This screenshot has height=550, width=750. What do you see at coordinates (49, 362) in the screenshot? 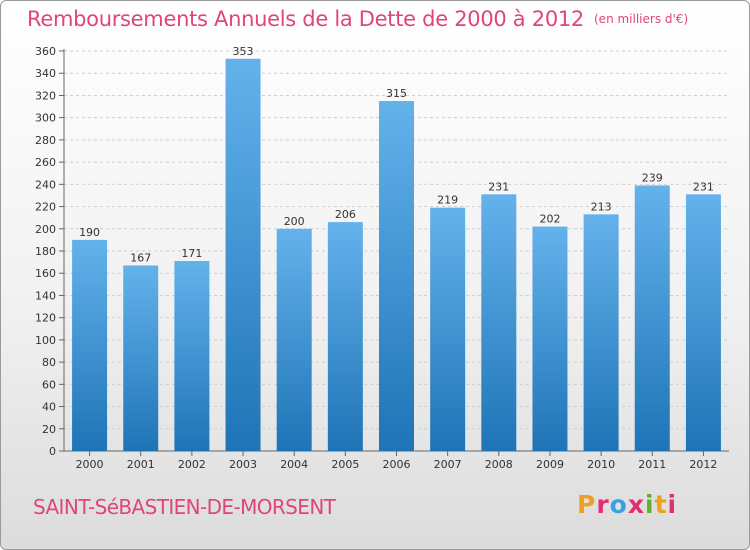
I see `y-tick-label: 80` at bounding box center [49, 362].